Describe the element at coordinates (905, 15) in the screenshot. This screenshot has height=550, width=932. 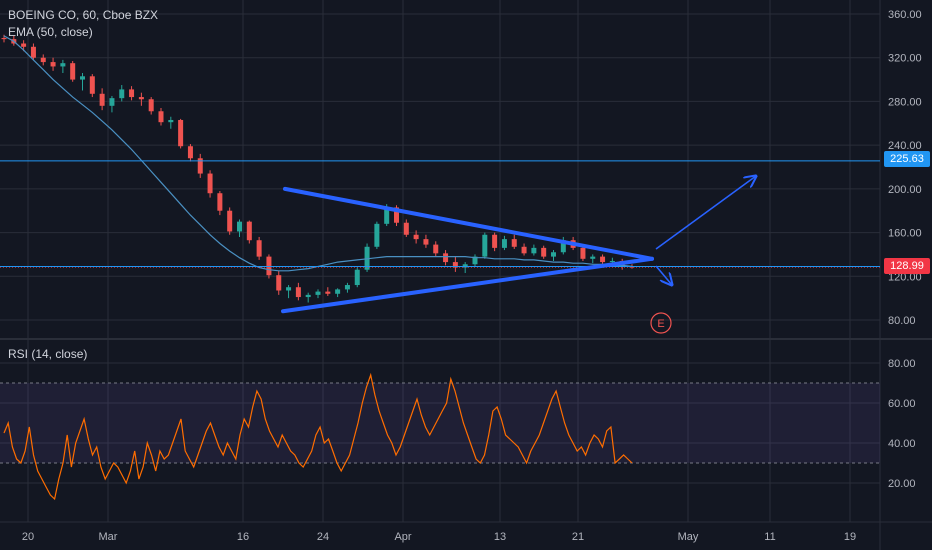
I see `price-tick-label: 360.00` at that location.